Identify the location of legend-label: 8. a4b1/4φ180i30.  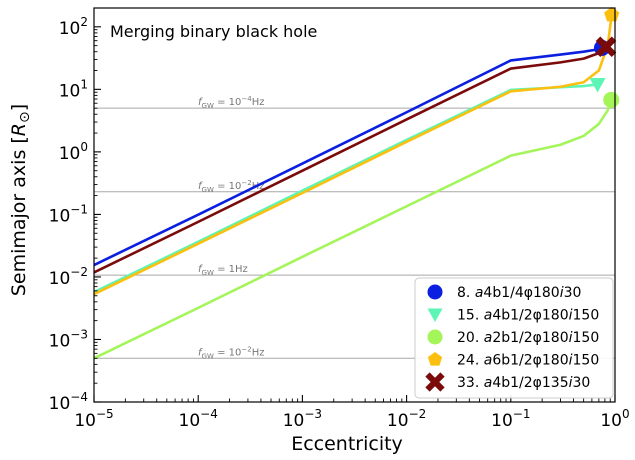
(519, 293).